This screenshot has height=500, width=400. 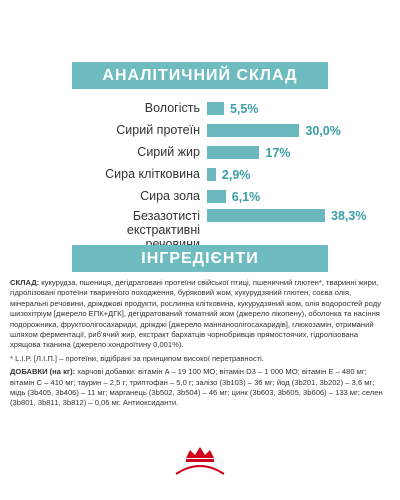 What do you see at coordinates (172, 108) in the screenshot?
I see `bar-label: Вологість` at bounding box center [172, 108].